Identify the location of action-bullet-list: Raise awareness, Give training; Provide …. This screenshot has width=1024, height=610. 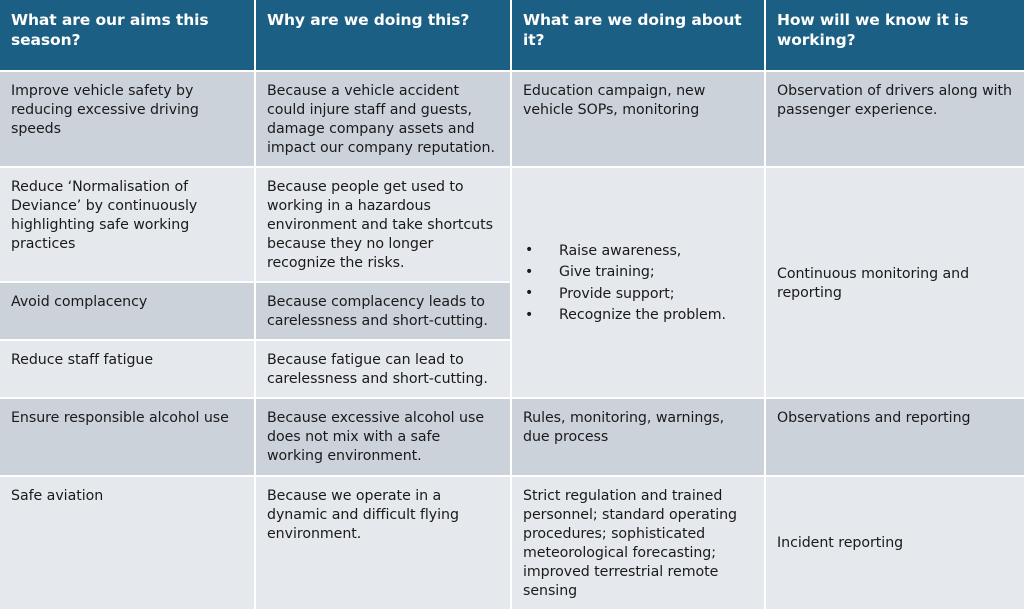
(638, 283).